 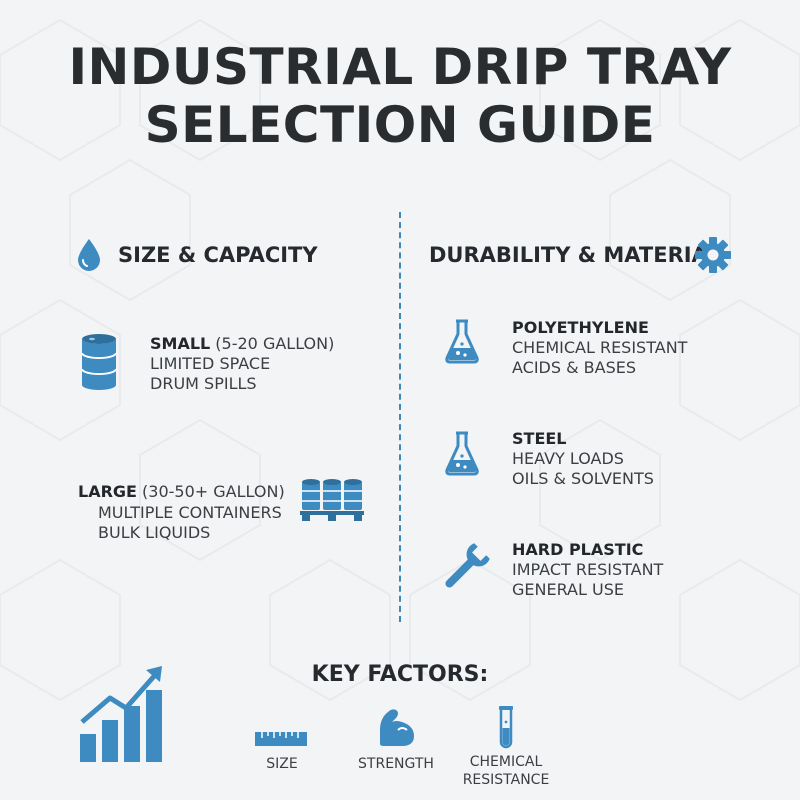 What do you see at coordinates (272, 343) in the screenshot?
I see `small-size-range: (5-20 GALLON)` at bounding box center [272, 343].